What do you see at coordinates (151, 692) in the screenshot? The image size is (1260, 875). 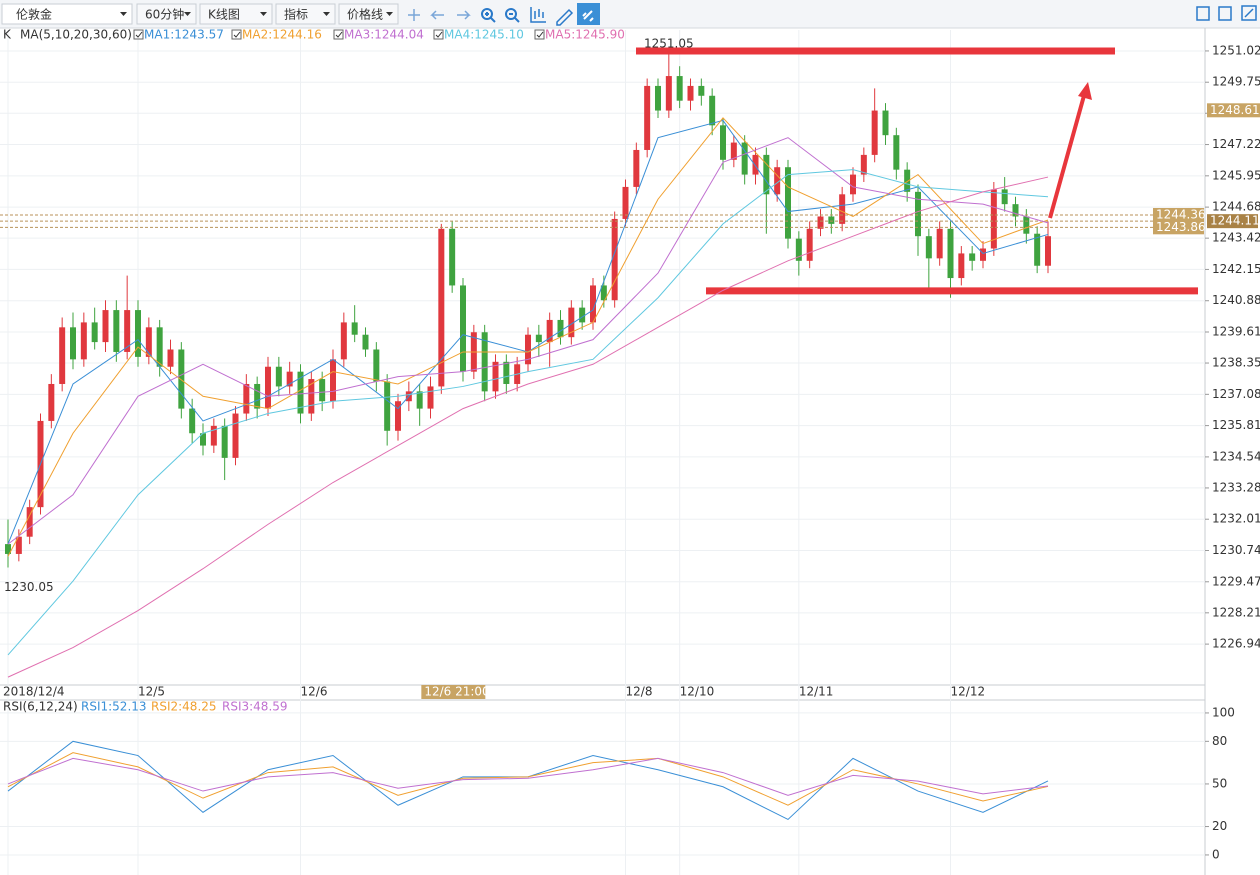 I see `x-tick-label: 12/5` at bounding box center [151, 692].